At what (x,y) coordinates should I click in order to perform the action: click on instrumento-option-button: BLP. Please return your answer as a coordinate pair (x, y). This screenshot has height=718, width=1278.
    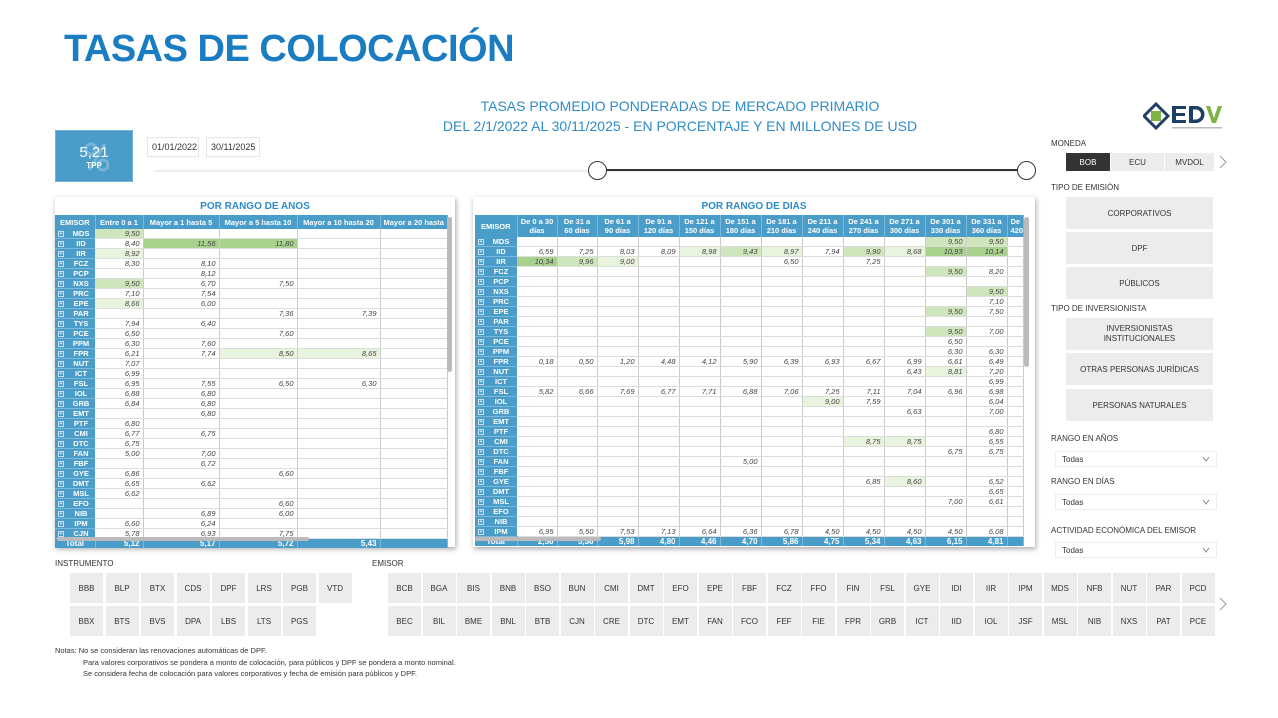
    Looking at the image, I should click on (122, 588).